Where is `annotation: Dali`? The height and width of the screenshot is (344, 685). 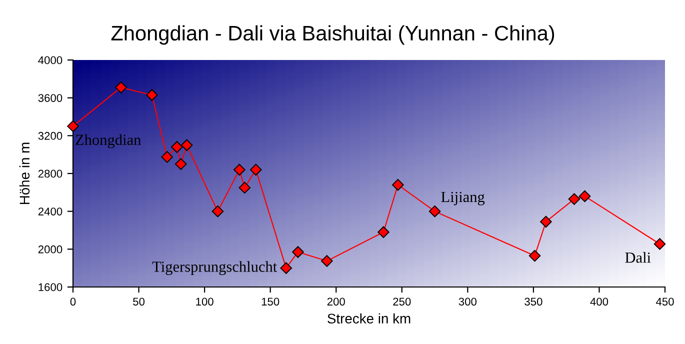 annotation: Dali is located at coordinates (638, 257).